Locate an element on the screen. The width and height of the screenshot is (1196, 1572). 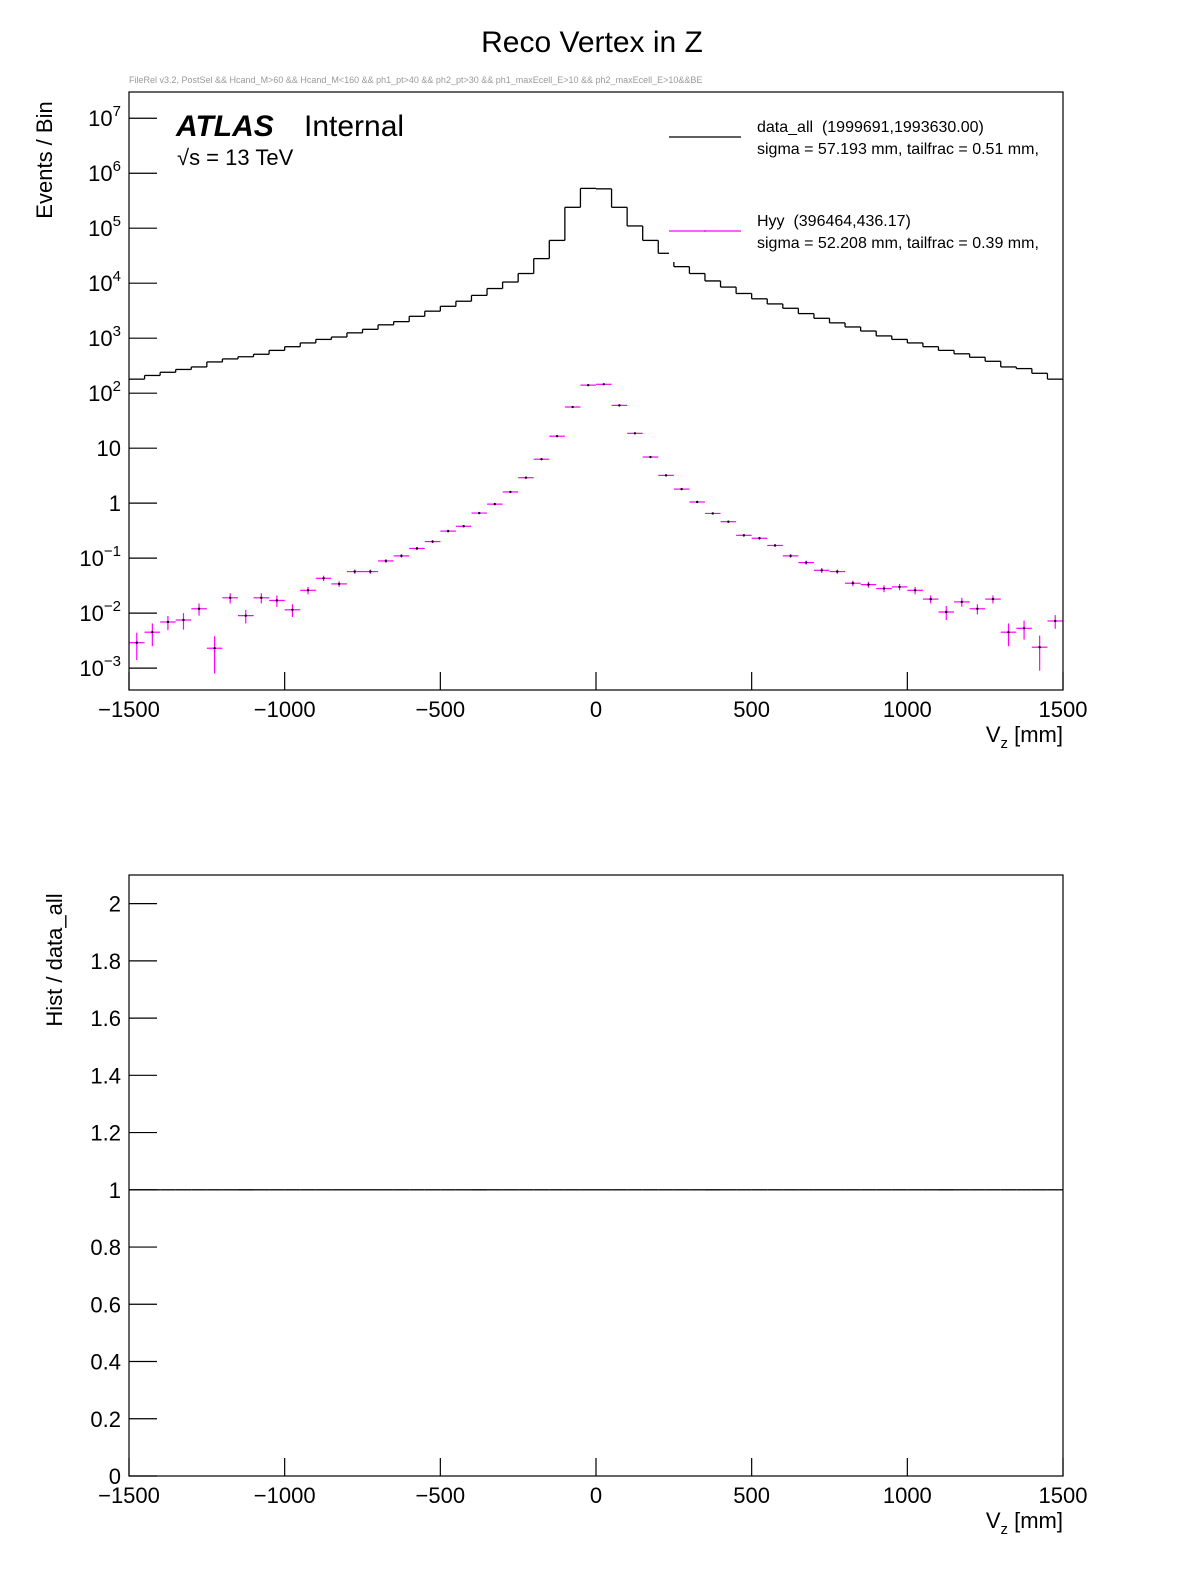
y-tick-label: 10⁻¹ is located at coordinates (100, 557).